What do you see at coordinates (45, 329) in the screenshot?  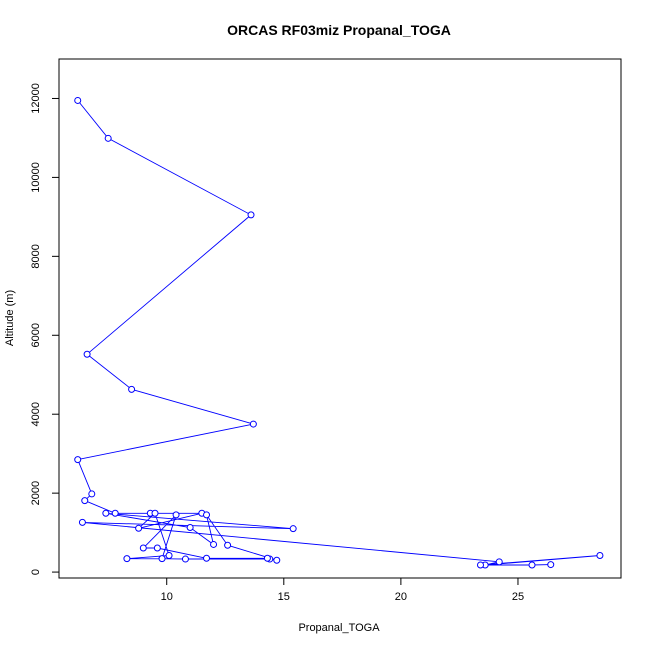 I see `y-axis: 0 2000 4000 6000 8000 10000 12000` at bounding box center [45, 329].